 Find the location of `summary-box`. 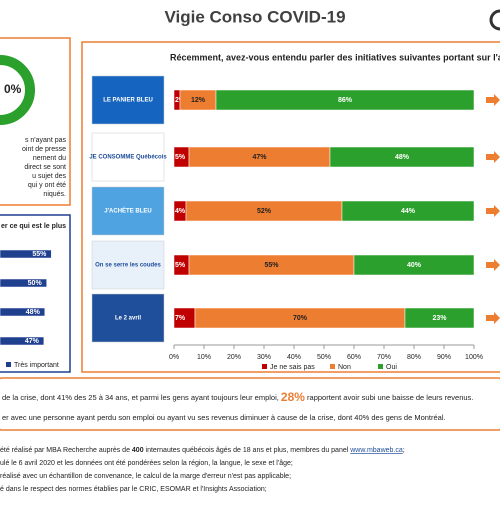

summary-box is located at coordinates (250, 404).